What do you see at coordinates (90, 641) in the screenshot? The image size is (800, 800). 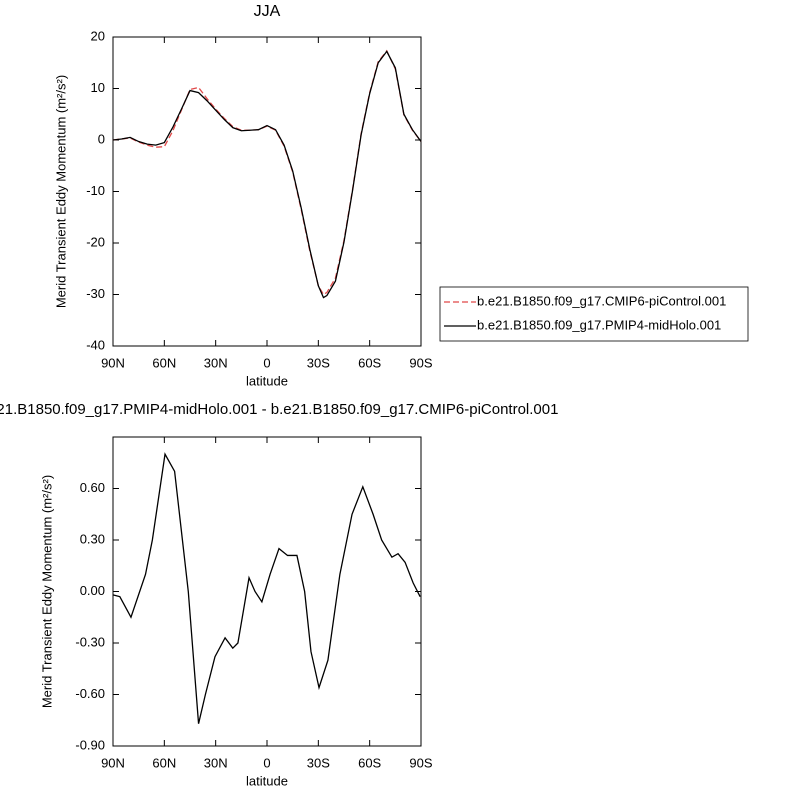 I see `y-tick-label: -0.30` at bounding box center [90, 641].